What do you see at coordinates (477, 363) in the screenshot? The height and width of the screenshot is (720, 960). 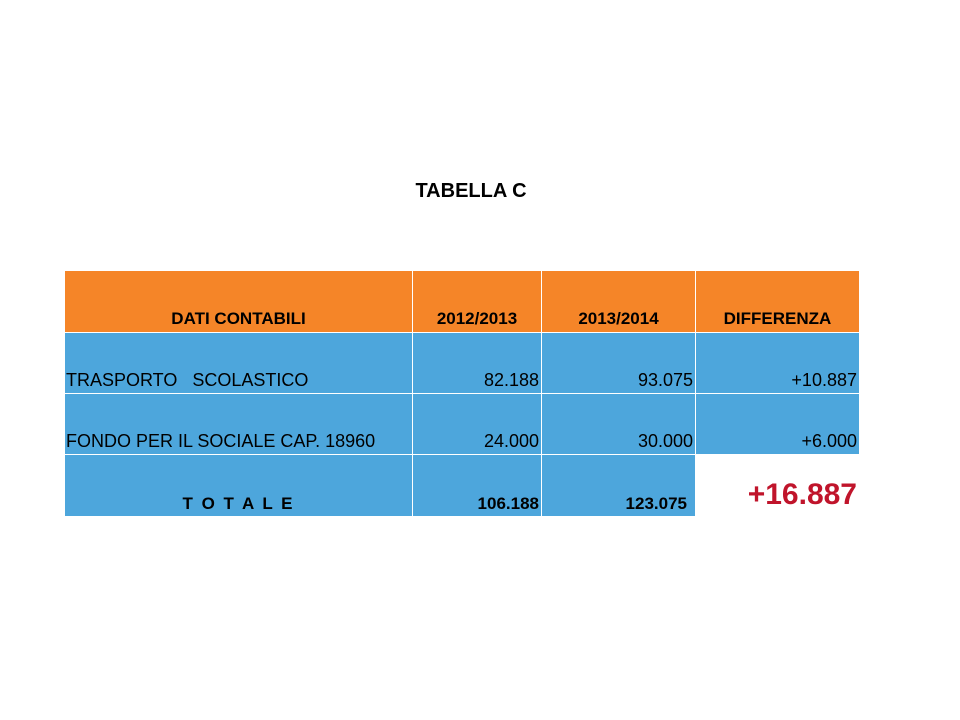 I see `cell-2012-2013: 82.188` at bounding box center [477, 363].